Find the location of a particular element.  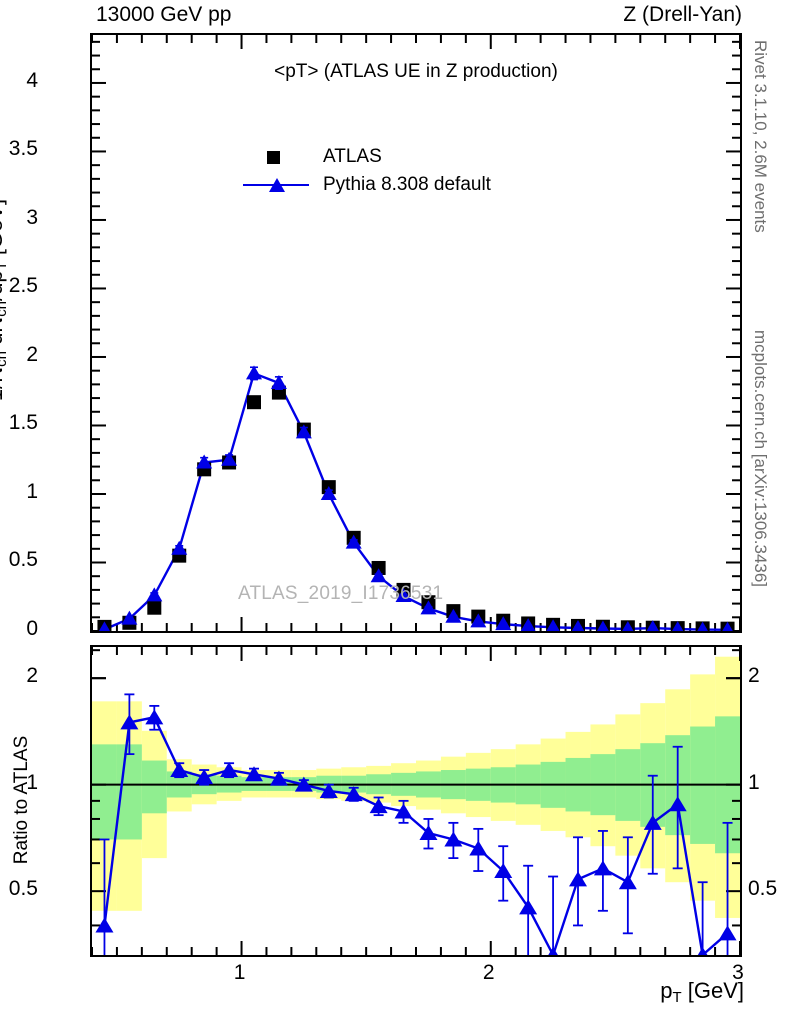

ratio-y-tick-label-right: 0.5 is located at coordinates (763, 889).